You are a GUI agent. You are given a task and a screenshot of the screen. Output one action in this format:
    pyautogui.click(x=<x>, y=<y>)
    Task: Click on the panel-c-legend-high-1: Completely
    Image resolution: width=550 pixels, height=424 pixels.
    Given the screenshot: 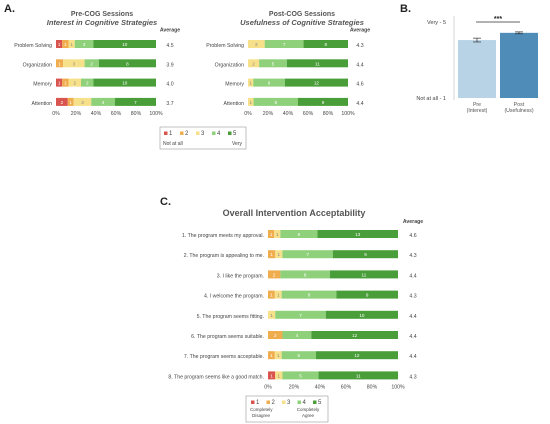 What is the action you would take?
    pyautogui.click(x=308, y=409)
    